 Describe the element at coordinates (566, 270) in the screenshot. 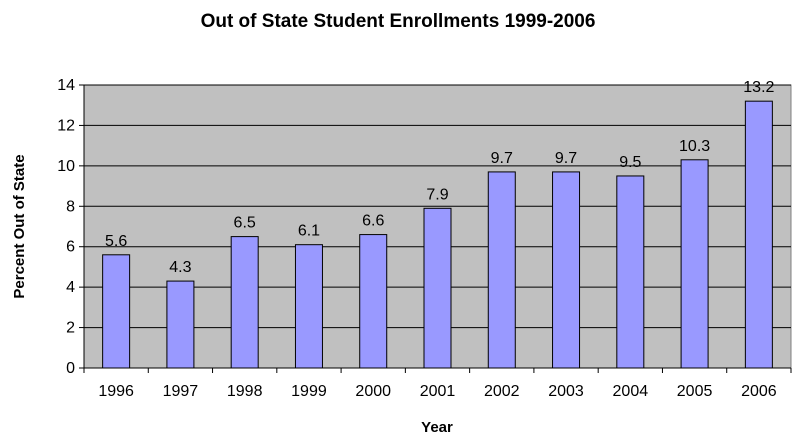

I see `bar-2003` at that location.